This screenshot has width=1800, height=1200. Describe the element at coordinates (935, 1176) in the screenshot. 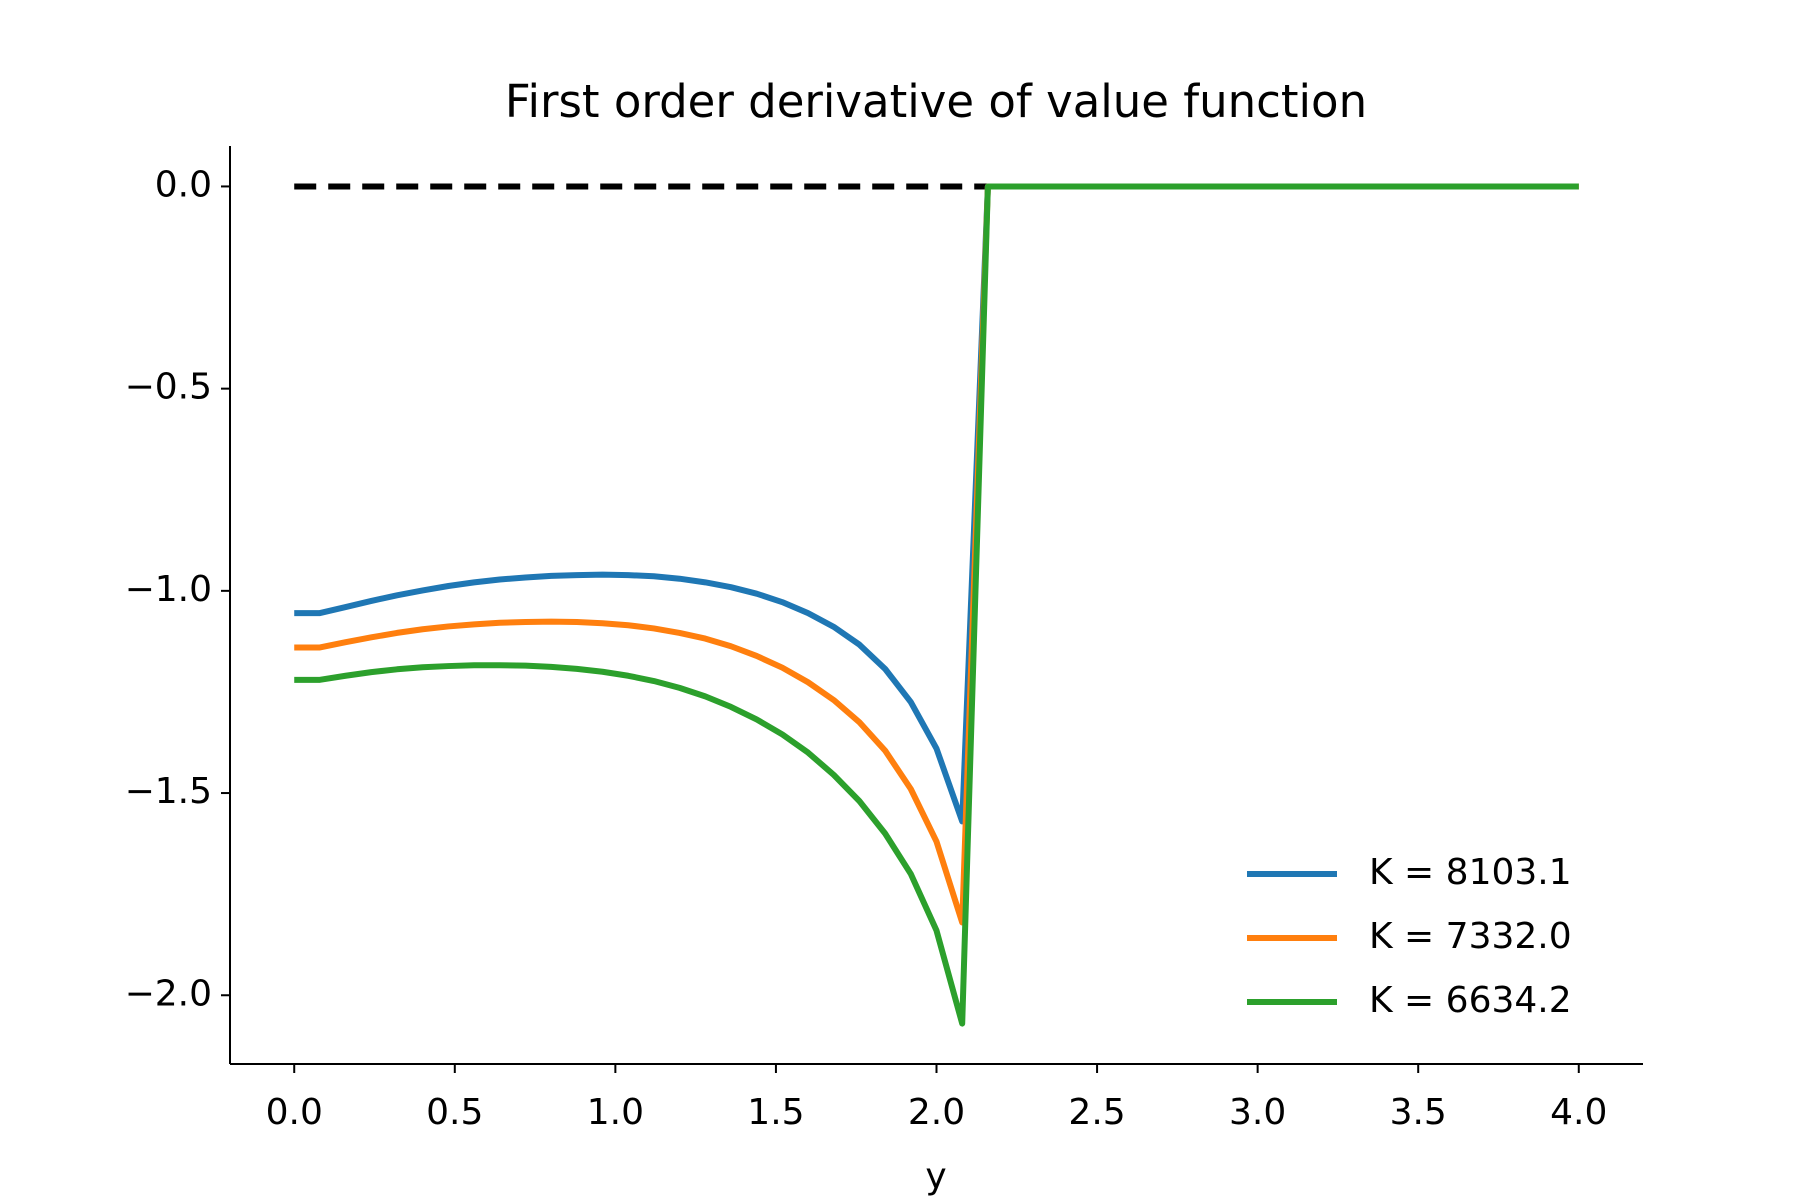

I see `x-axis-label: y` at that location.